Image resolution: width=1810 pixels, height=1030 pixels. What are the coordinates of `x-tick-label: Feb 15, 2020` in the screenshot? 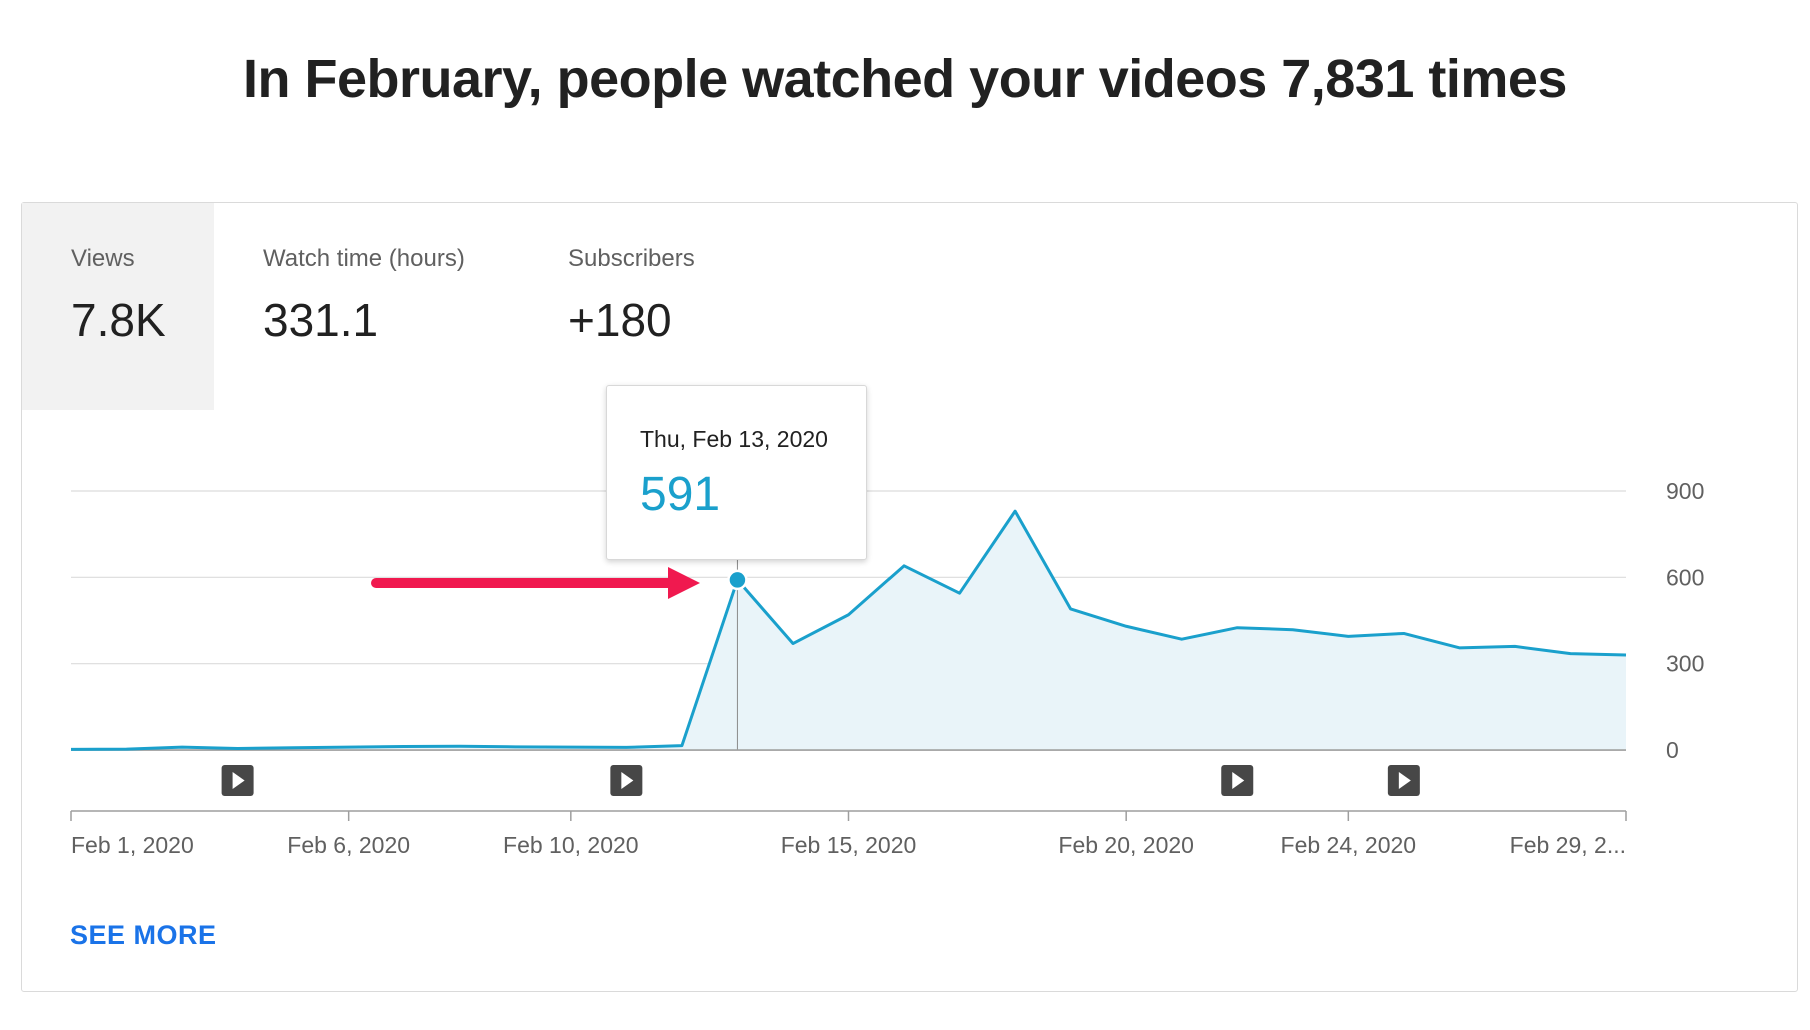 It's located at (849, 845).